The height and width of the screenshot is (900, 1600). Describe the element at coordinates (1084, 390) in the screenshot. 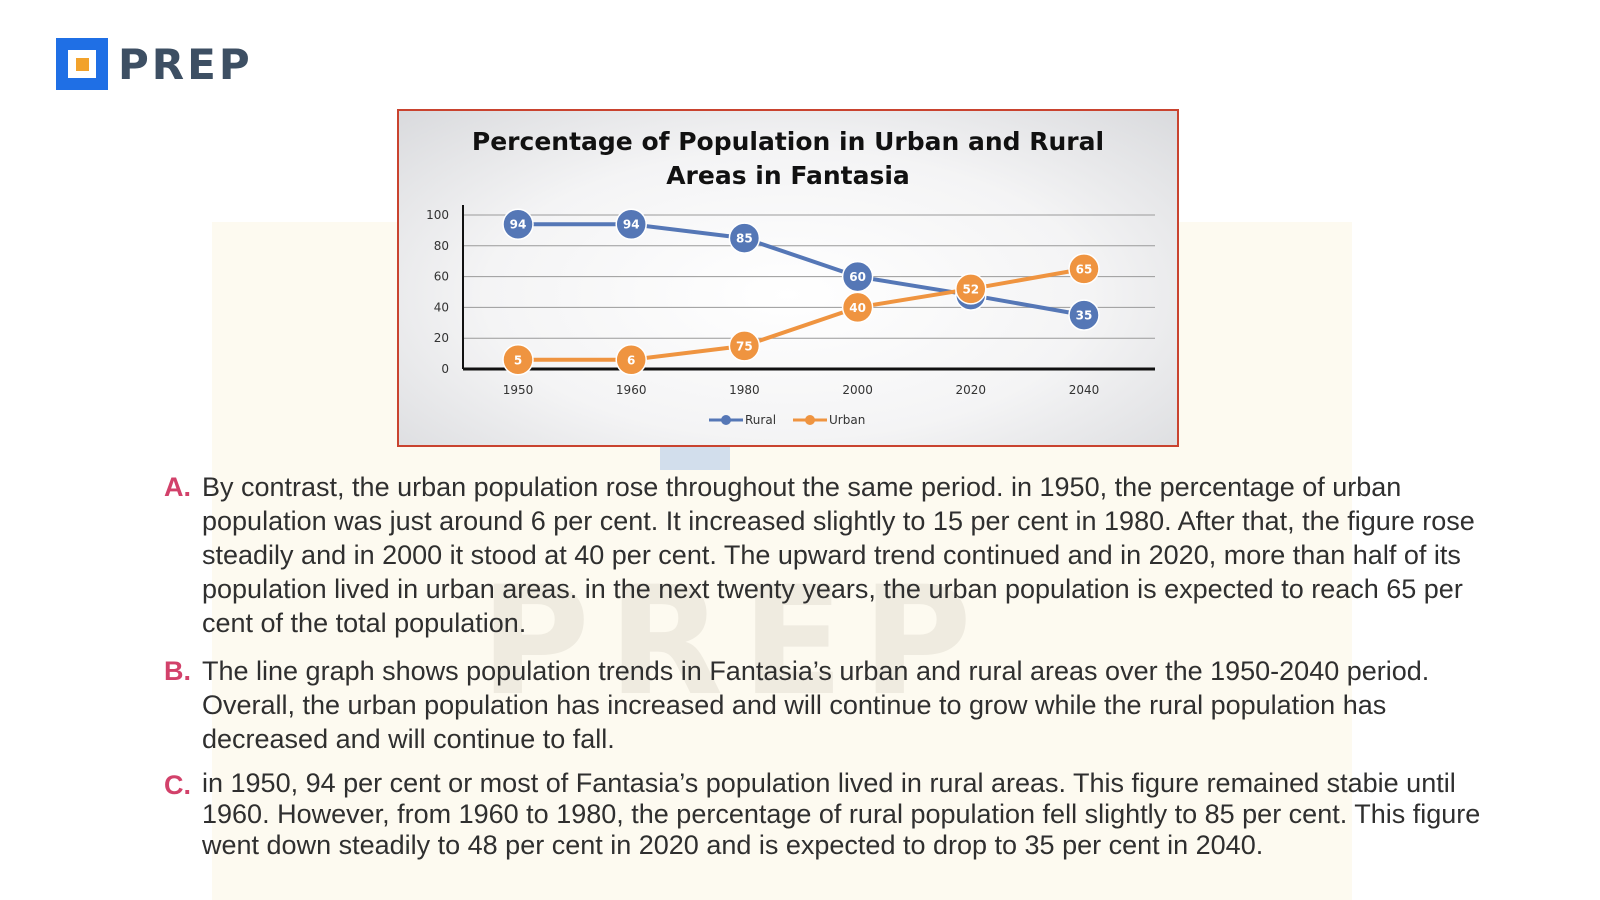

I see `x-tick-label: 2040` at that location.